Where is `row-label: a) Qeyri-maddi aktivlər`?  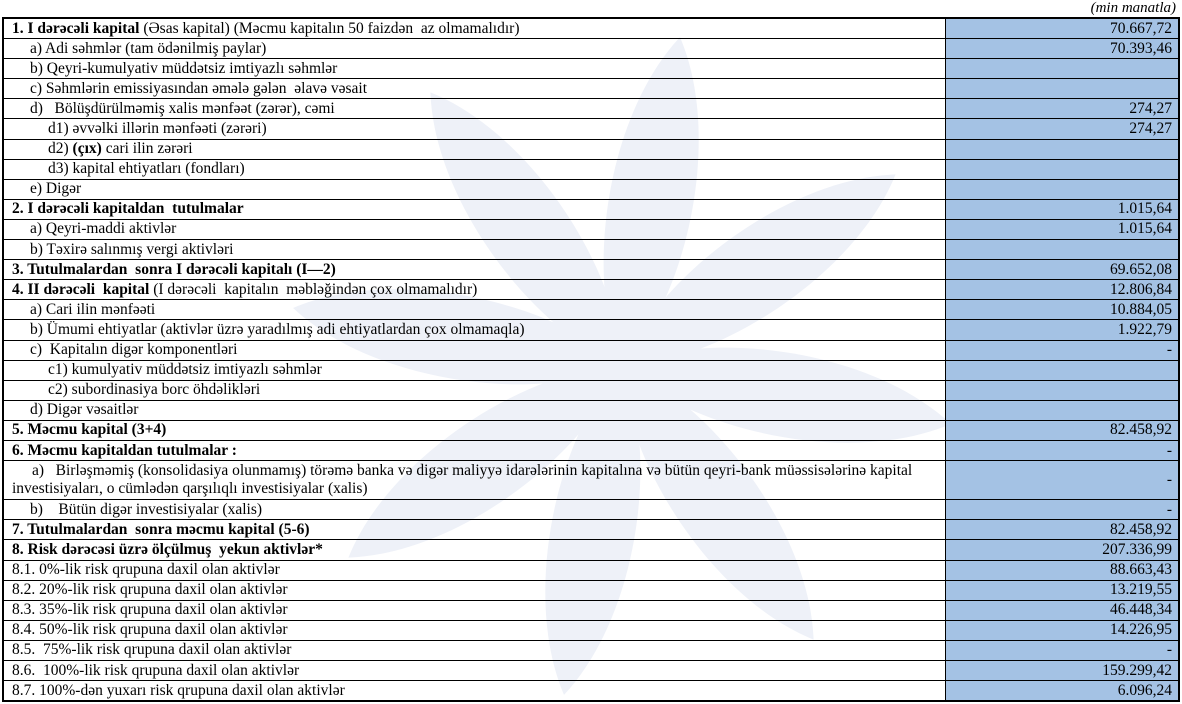 row-label: a) Qeyri-maddi aktivlər is located at coordinates (103, 229).